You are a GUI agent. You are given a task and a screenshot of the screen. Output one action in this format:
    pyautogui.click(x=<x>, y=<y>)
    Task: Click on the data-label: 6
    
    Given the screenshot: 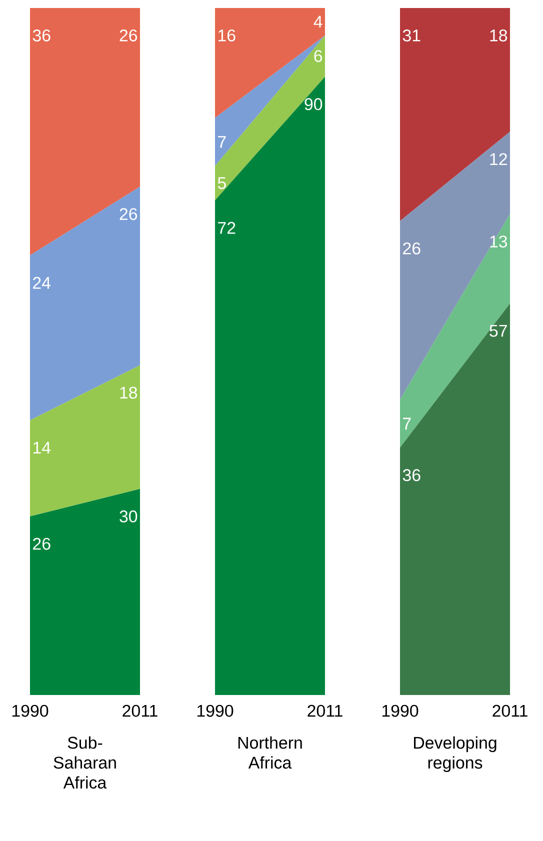 What is the action you would take?
    pyautogui.click(x=318, y=56)
    